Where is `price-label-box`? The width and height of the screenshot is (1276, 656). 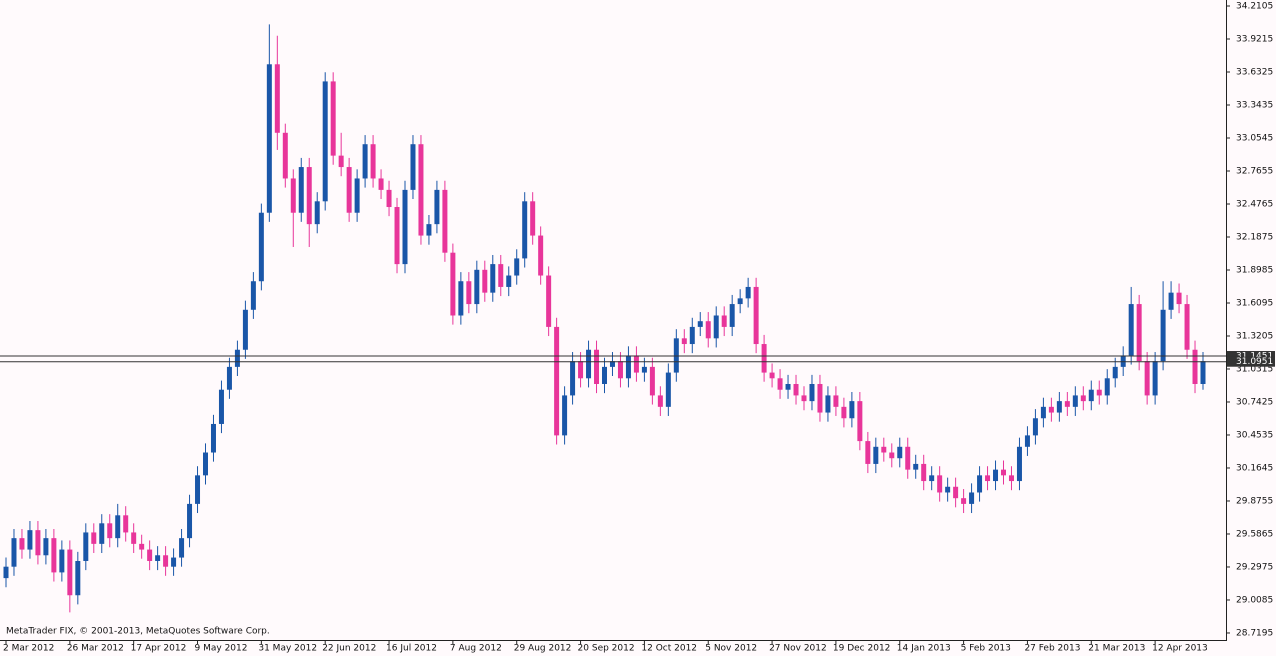 price-label-box is located at coordinates (1251, 361).